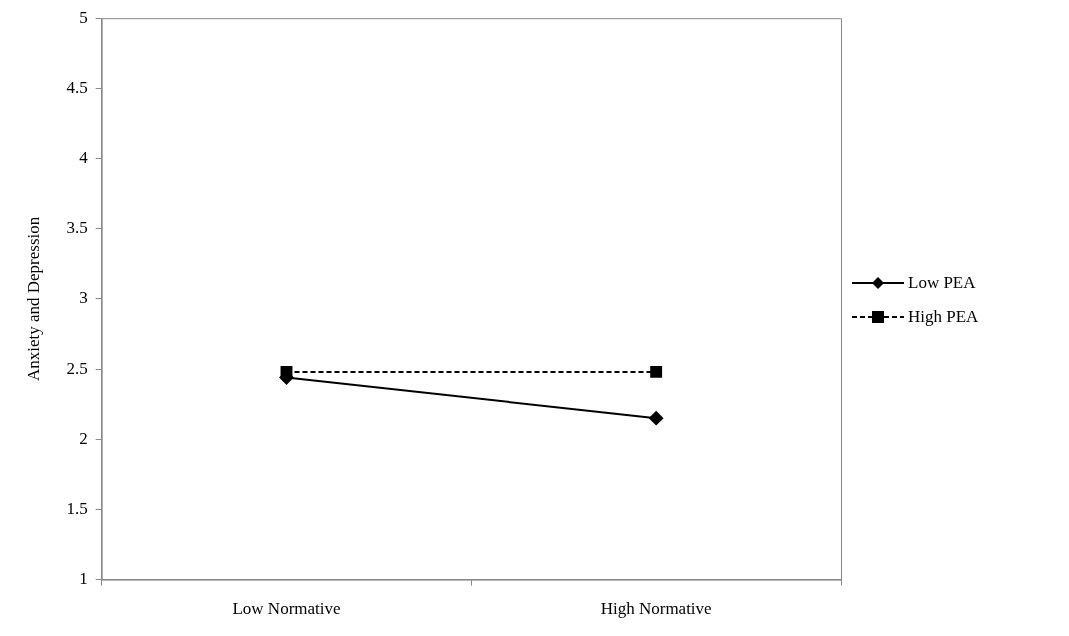  I want to click on y-tick-label: 4.5, so click(77, 87).